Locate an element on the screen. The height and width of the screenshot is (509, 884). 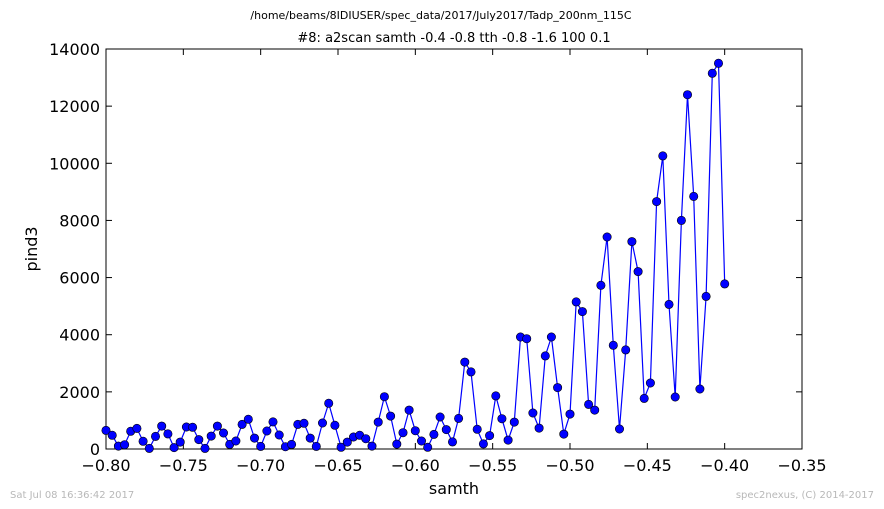
x-tick-label: −0.60 is located at coordinates (415, 465).